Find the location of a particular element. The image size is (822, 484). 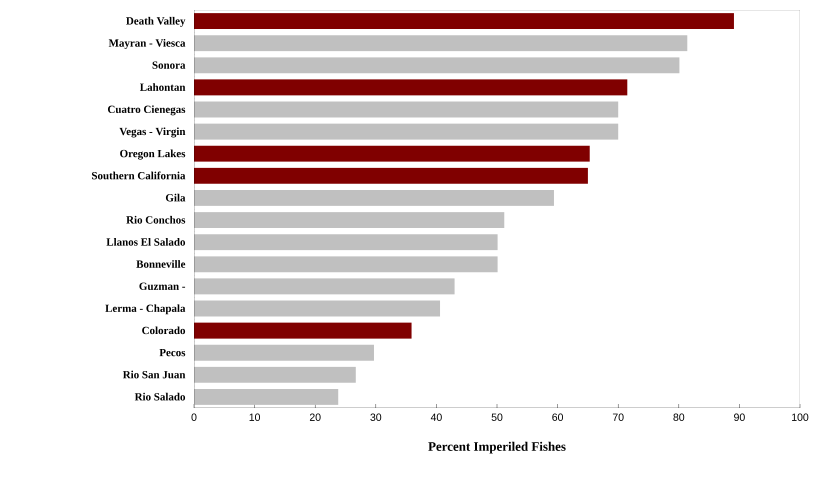

y-tick-label: Bonneville is located at coordinates (161, 264).